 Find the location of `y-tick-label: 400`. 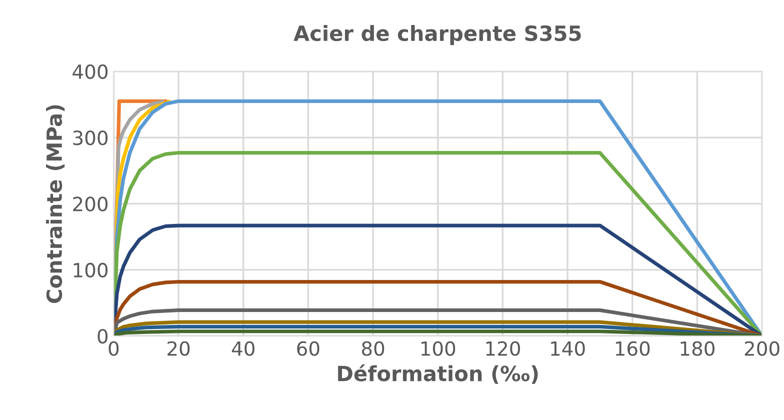

y-tick-label: 400 is located at coordinates (90, 72).